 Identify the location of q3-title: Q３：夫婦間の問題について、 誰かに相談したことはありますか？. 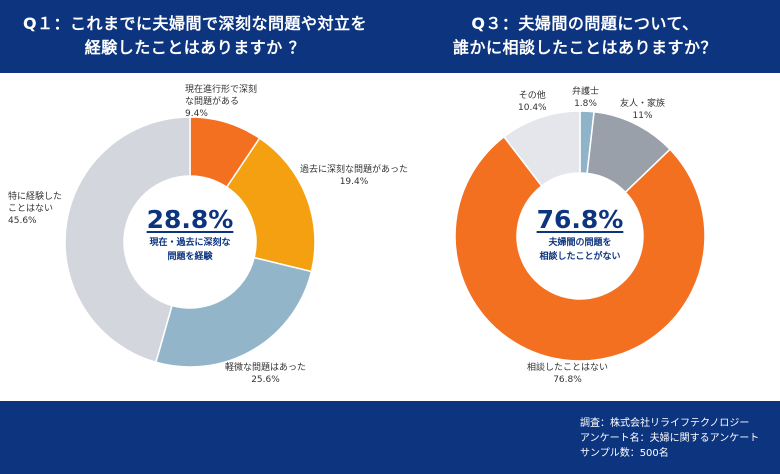
(584, 35).